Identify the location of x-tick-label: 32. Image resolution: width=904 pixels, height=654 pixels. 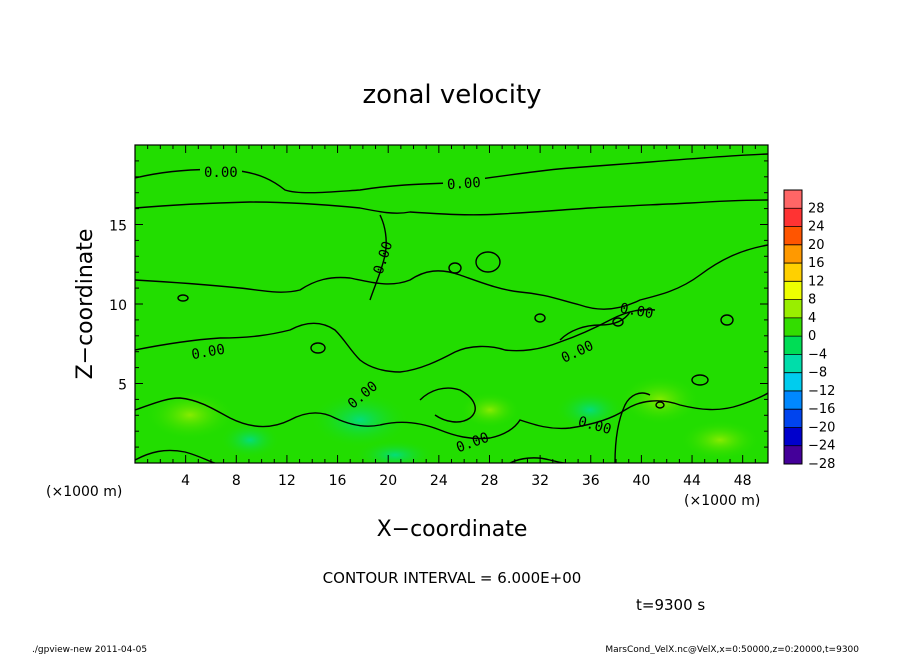
(540, 481).